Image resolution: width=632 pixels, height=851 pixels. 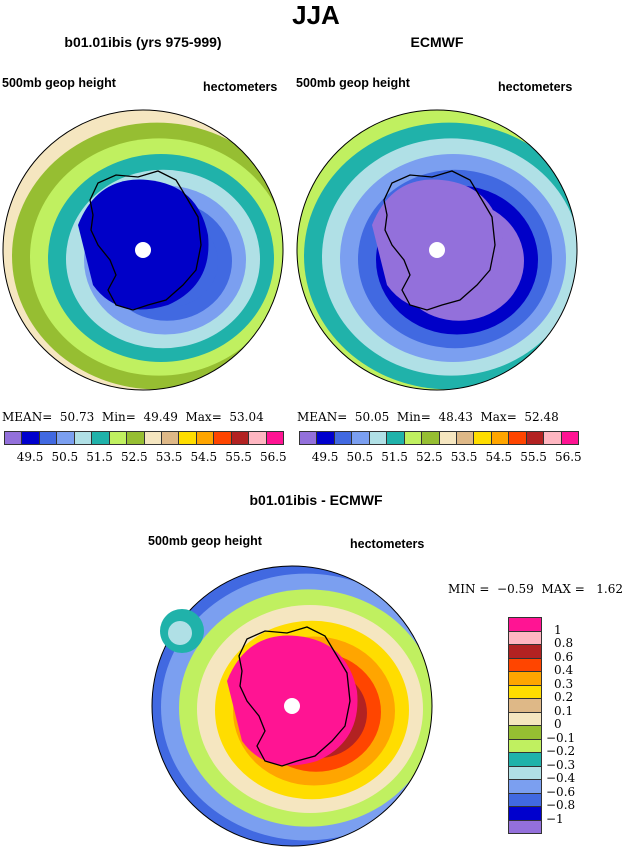 I want to click on colorbar-tick-label: 0.6, so click(x=564, y=656).